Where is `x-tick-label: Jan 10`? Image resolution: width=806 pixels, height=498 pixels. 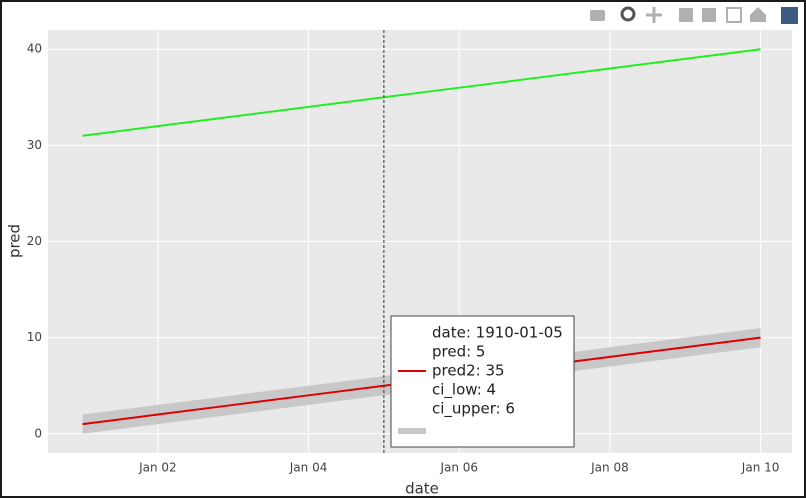 x-tick-label: Jan 10 is located at coordinates (760, 468).